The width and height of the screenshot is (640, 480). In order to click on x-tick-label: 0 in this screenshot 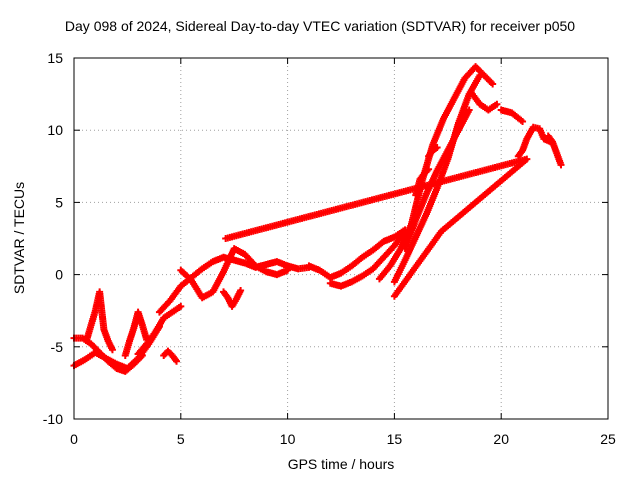, I will do `click(74, 439)`.